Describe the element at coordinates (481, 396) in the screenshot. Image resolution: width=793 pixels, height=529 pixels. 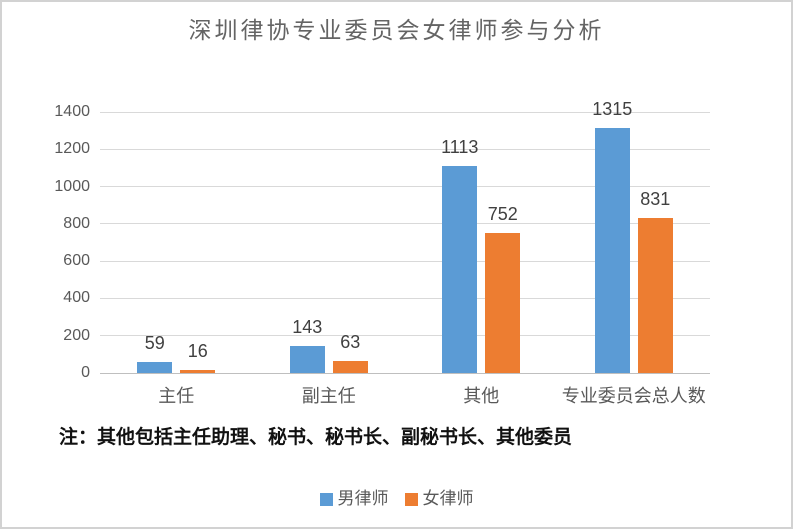
I see `x-category-label: 其他` at that location.